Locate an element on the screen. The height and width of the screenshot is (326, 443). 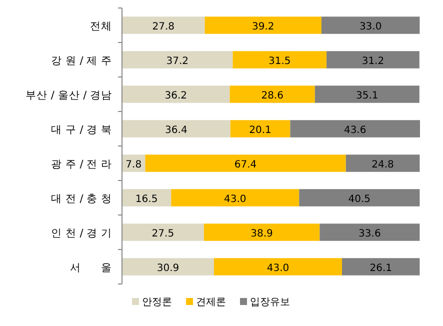
data-label: 24.8 is located at coordinates (383, 164).